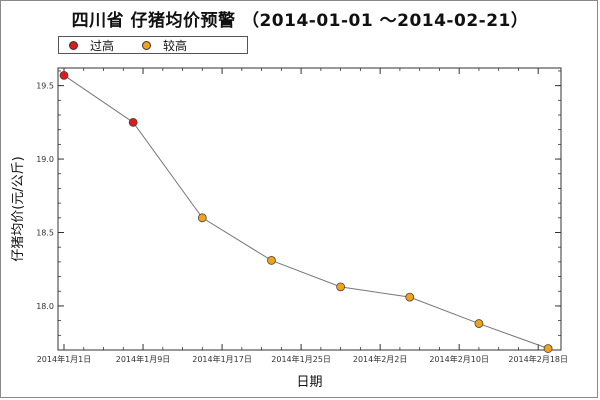 This screenshot has width=600, height=400. What do you see at coordinates (222, 359) in the screenshot?
I see `x-tick-label: 2014年1月17日` at bounding box center [222, 359].